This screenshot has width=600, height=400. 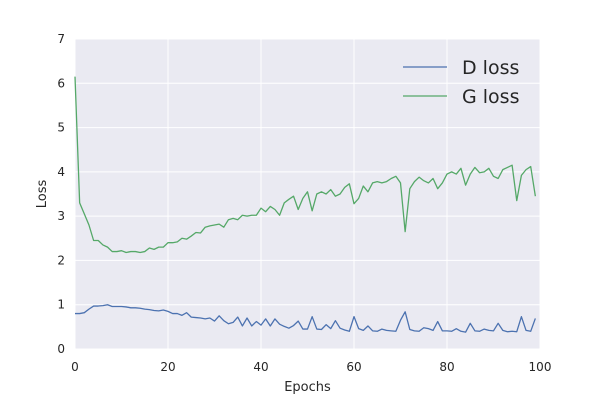 What do you see at coordinates (61, 349) in the screenshot?
I see `y-tick-label: 0` at bounding box center [61, 349].